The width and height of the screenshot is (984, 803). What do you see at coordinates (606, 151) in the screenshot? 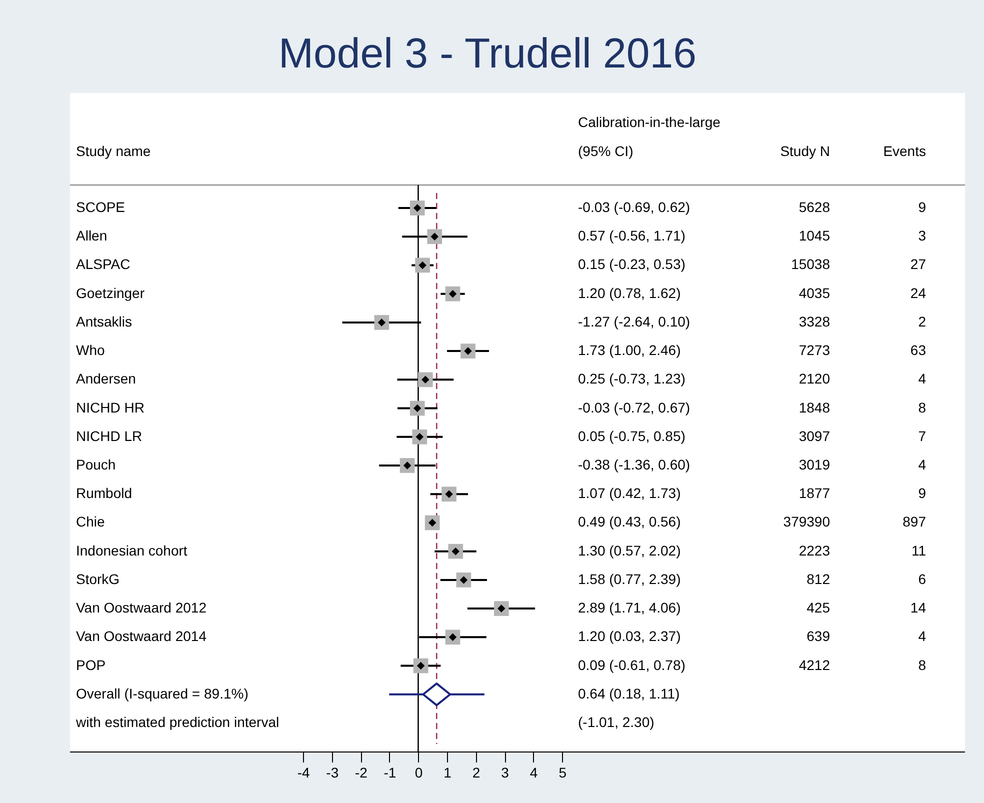
I see `text: (95% CI)` at bounding box center [606, 151].